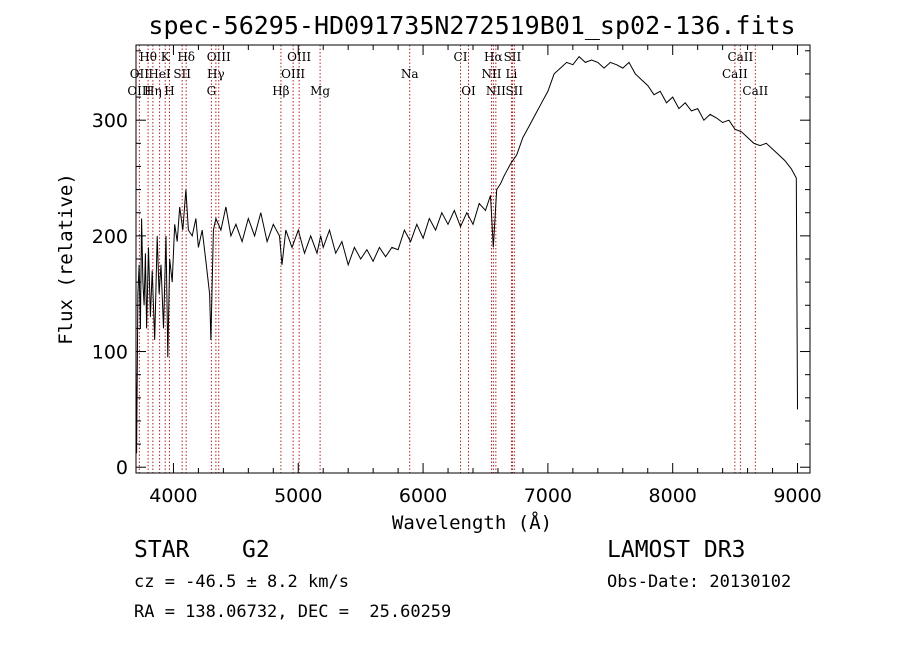 This screenshot has height=649, width=900. Describe the element at coordinates (122, 468) in the screenshot. I see `y-tick-label: 0` at that location.